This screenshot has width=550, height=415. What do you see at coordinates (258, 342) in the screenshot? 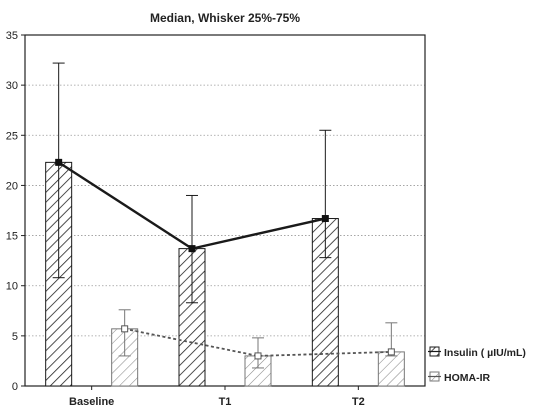
I see `median-line` at bounding box center [258, 342].